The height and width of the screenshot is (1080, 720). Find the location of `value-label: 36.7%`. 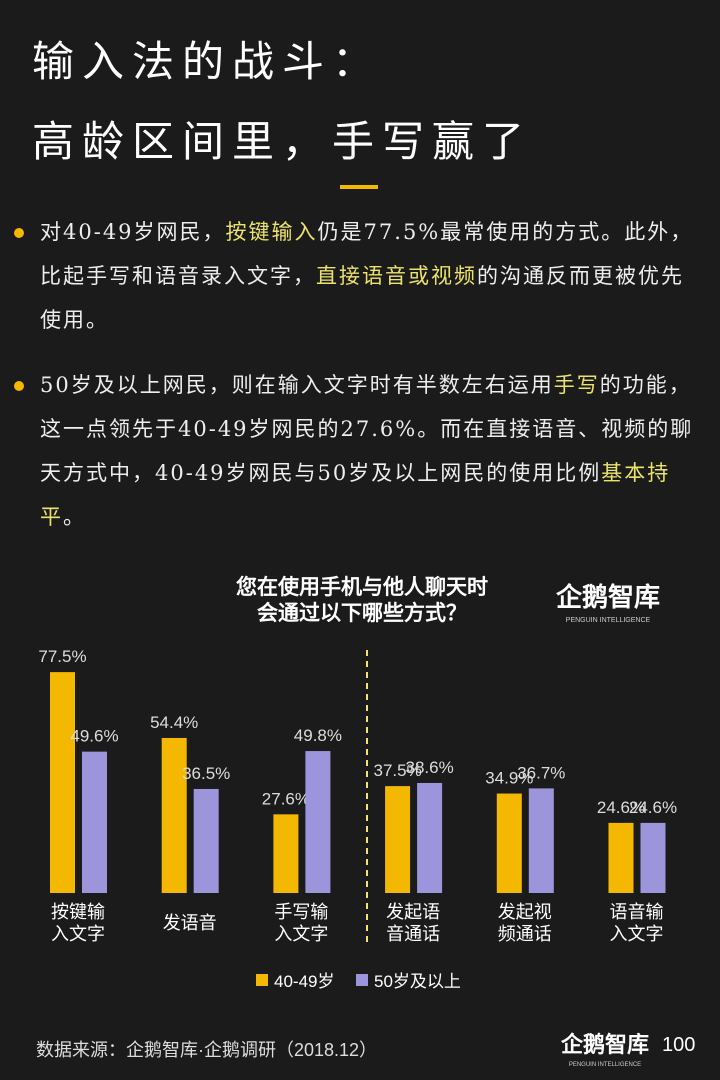

value-label: 36.7% is located at coordinates (541, 772).